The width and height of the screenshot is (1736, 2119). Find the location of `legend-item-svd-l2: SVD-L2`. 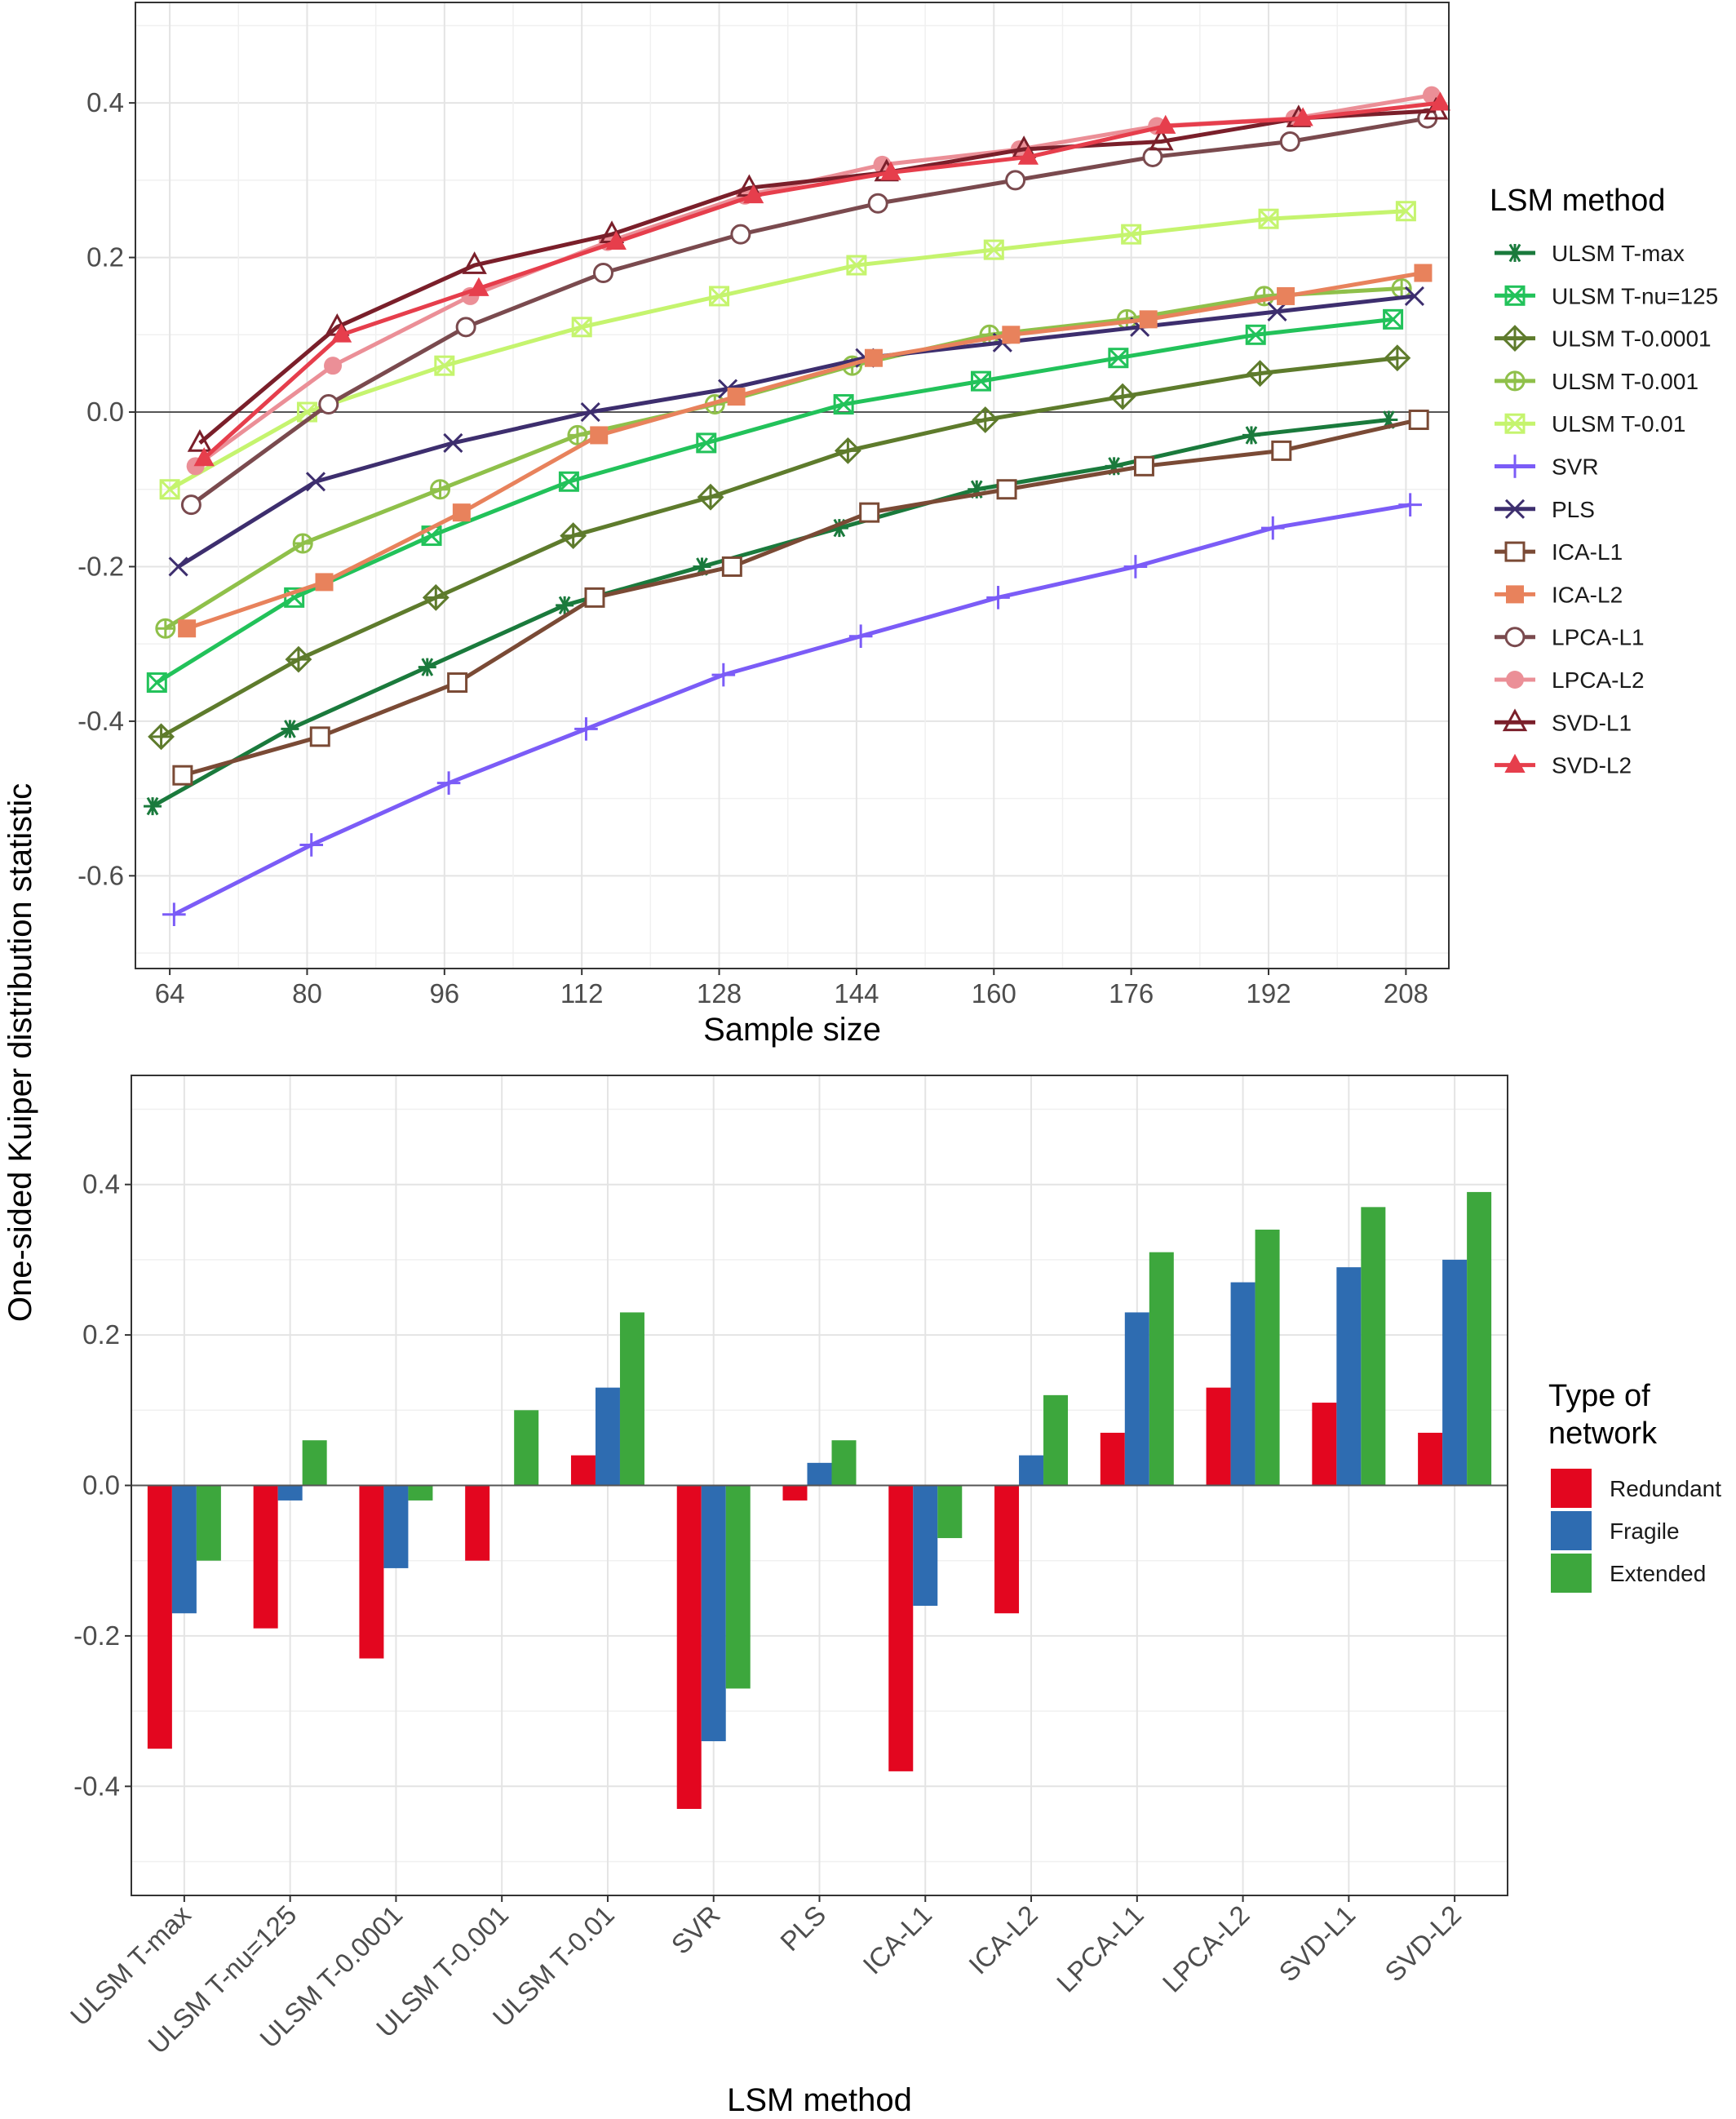

legend-item-svd-l2: SVD-L2 is located at coordinates (1563, 765).